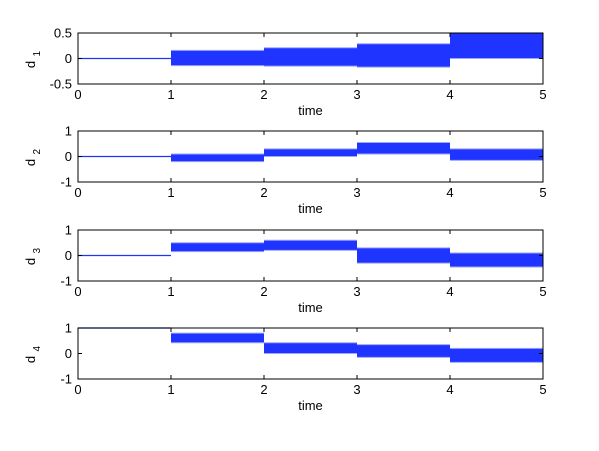 The height and width of the screenshot is (451, 599). Describe the element at coordinates (61, 84) in the screenshot. I see `y-tick-label: -0.5` at that location.